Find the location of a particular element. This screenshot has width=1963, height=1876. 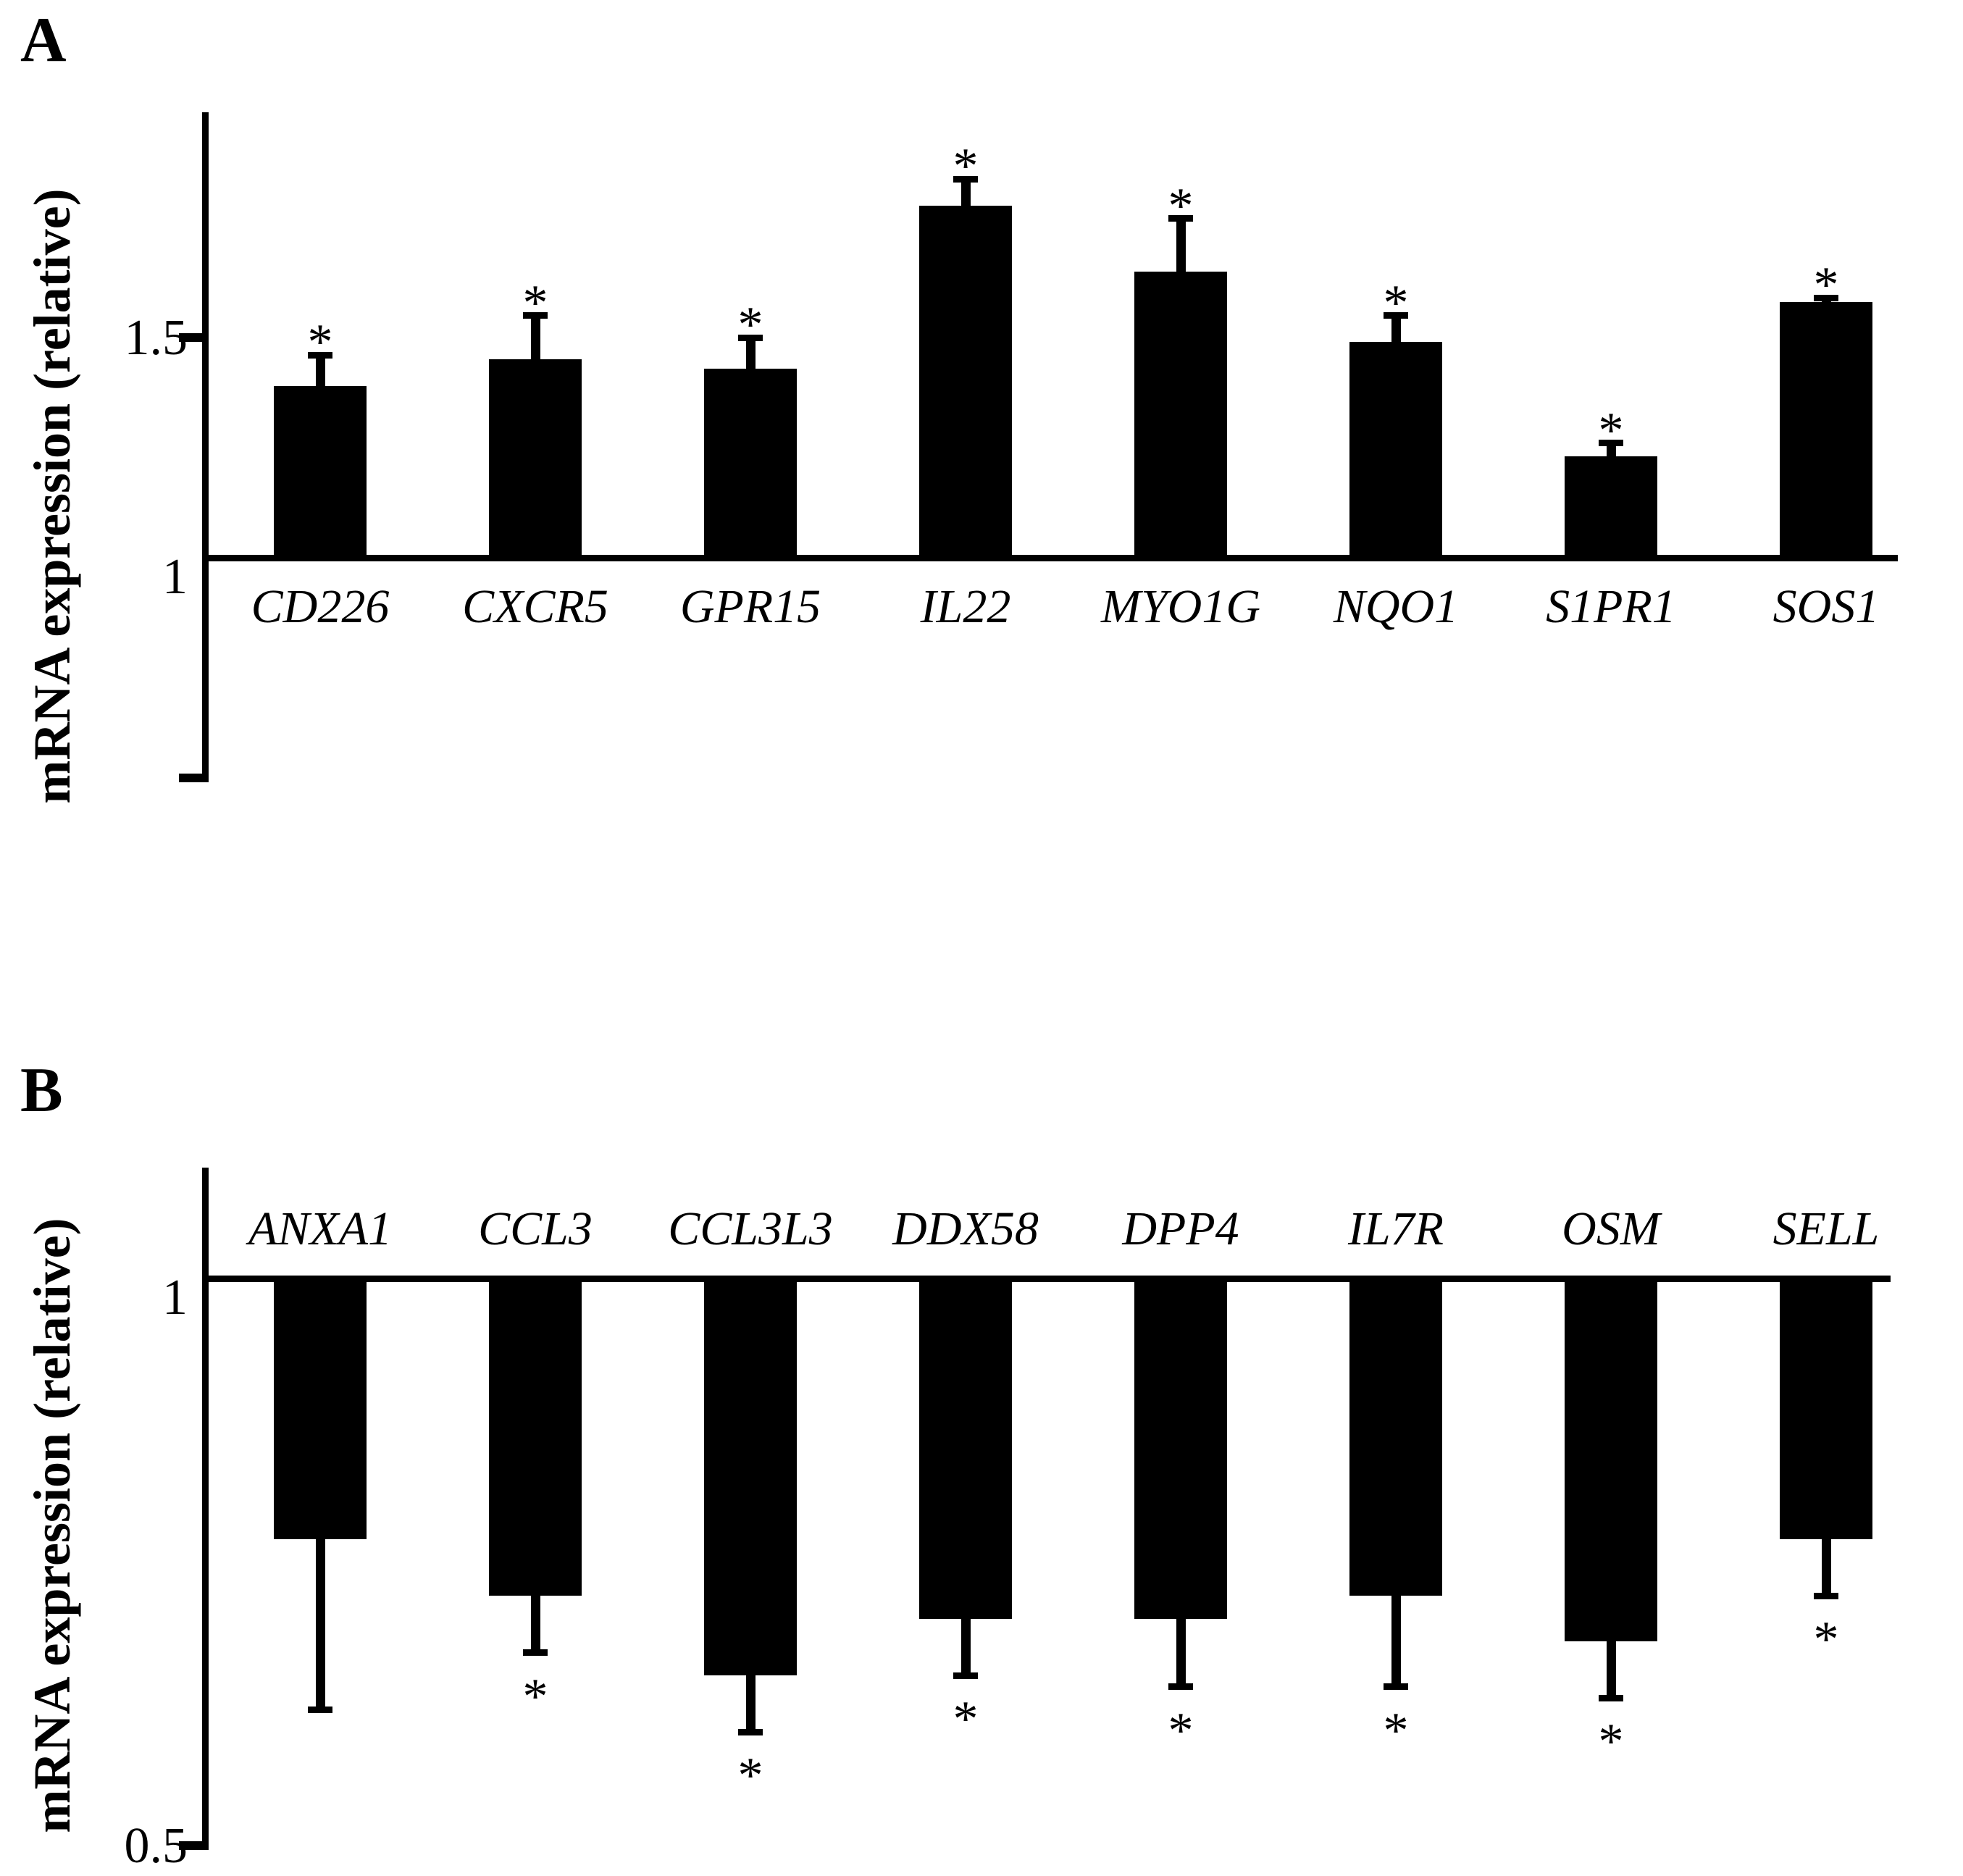

error-bar-cap-GPR15 is located at coordinates (750, 338).